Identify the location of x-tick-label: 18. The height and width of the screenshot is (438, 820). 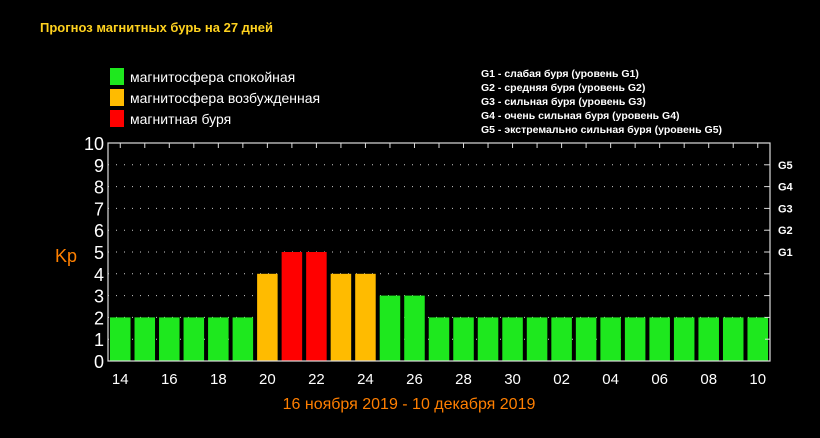
(218, 379).